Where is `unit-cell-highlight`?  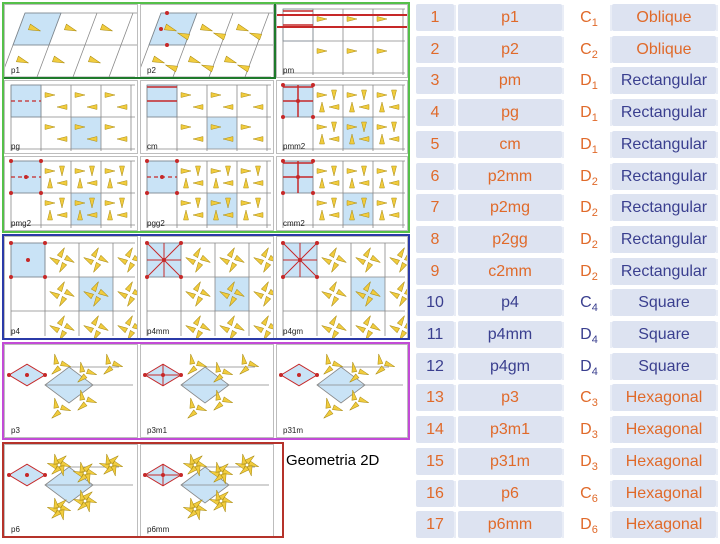
unit-cell-highlight is located at coordinates (232, 294).